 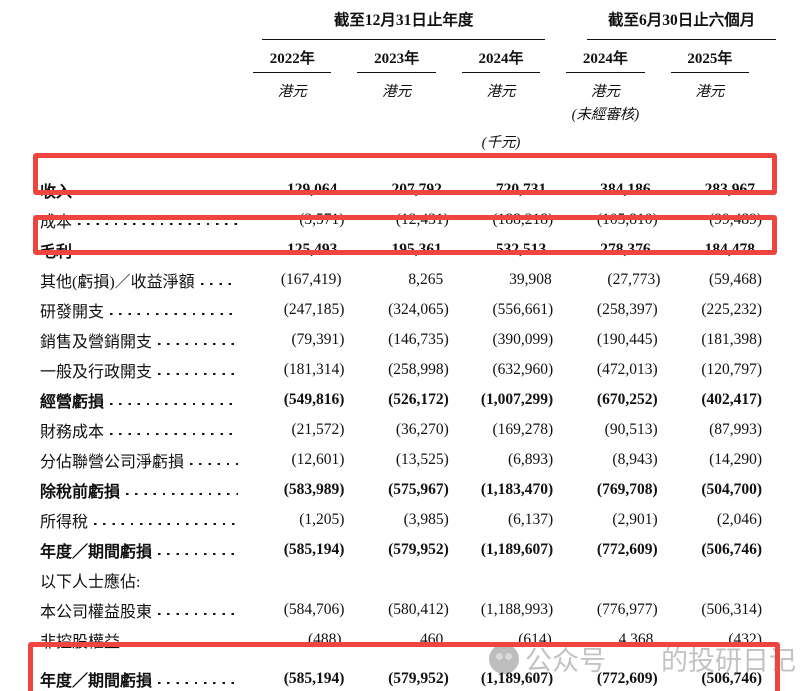 I want to click on year-header-2024: 2024年, so click(x=501, y=60).